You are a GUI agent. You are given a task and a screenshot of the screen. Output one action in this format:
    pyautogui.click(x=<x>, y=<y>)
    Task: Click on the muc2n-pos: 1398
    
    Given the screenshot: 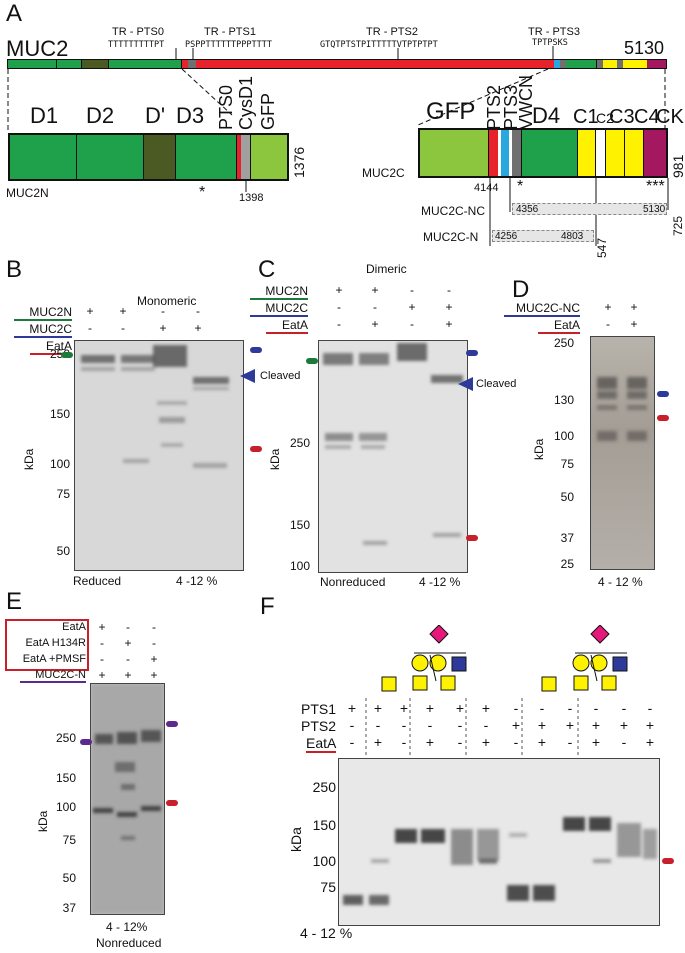 What is the action you would take?
    pyautogui.click(x=251, y=198)
    